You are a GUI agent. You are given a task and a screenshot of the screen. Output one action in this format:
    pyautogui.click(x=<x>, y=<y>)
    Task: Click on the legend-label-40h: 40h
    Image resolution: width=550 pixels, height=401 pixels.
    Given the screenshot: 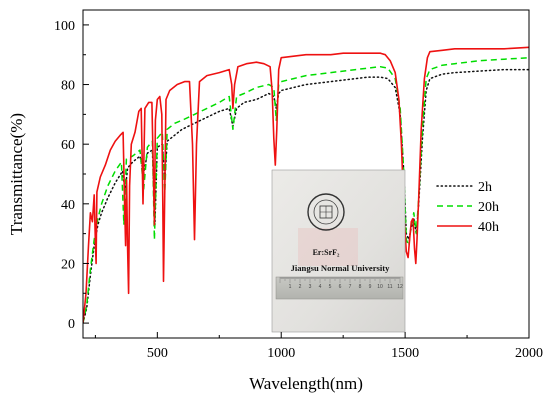 What is the action you would take?
    pyautogui.click(x=488, y=227)
    